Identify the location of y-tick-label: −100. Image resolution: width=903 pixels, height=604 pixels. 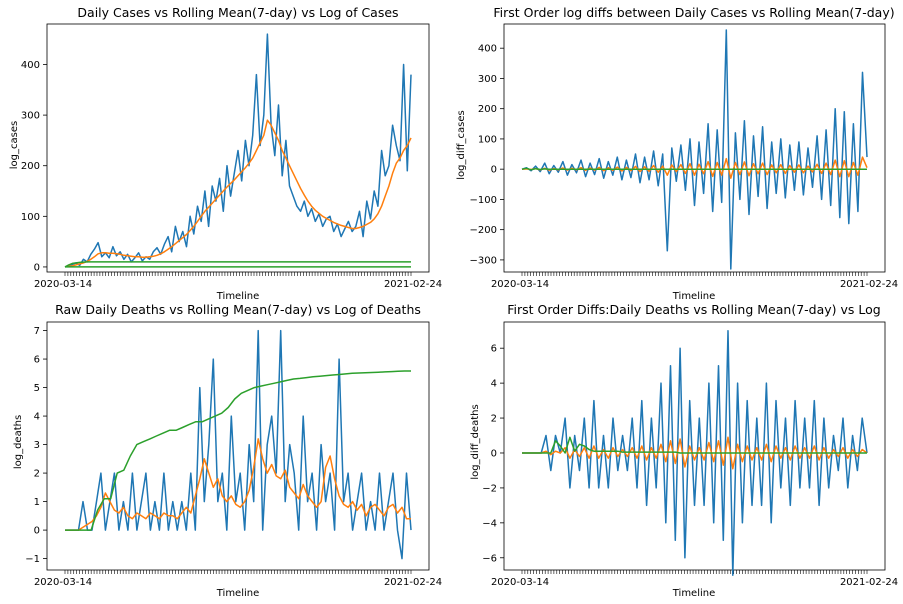
(483, 200).